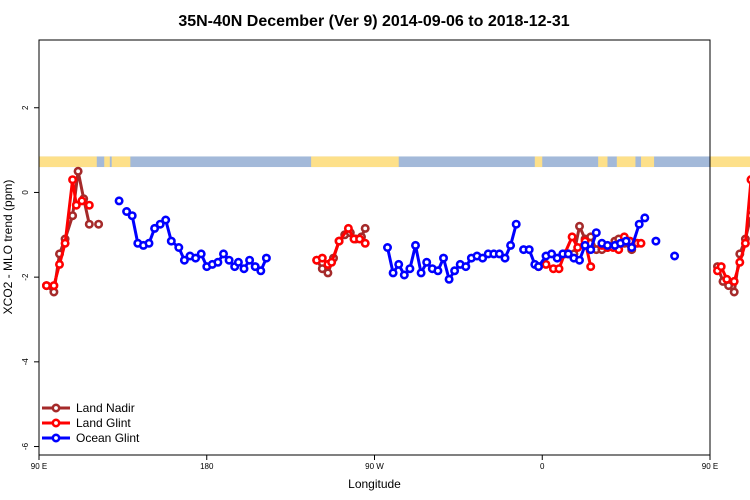 This screenshot has width=750, height=500. I want to click on x-axis-label: Longitude, so click(374, 484).